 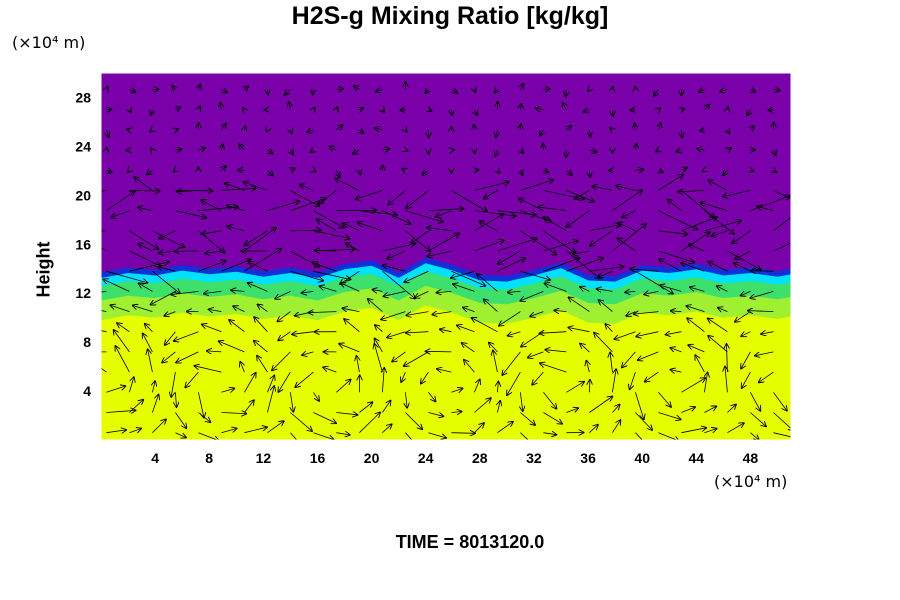 I want to click on x-axis-ticks: 4 8 12 16 20 24 28 32 36 40 44 48, so click(x=454, y=458).